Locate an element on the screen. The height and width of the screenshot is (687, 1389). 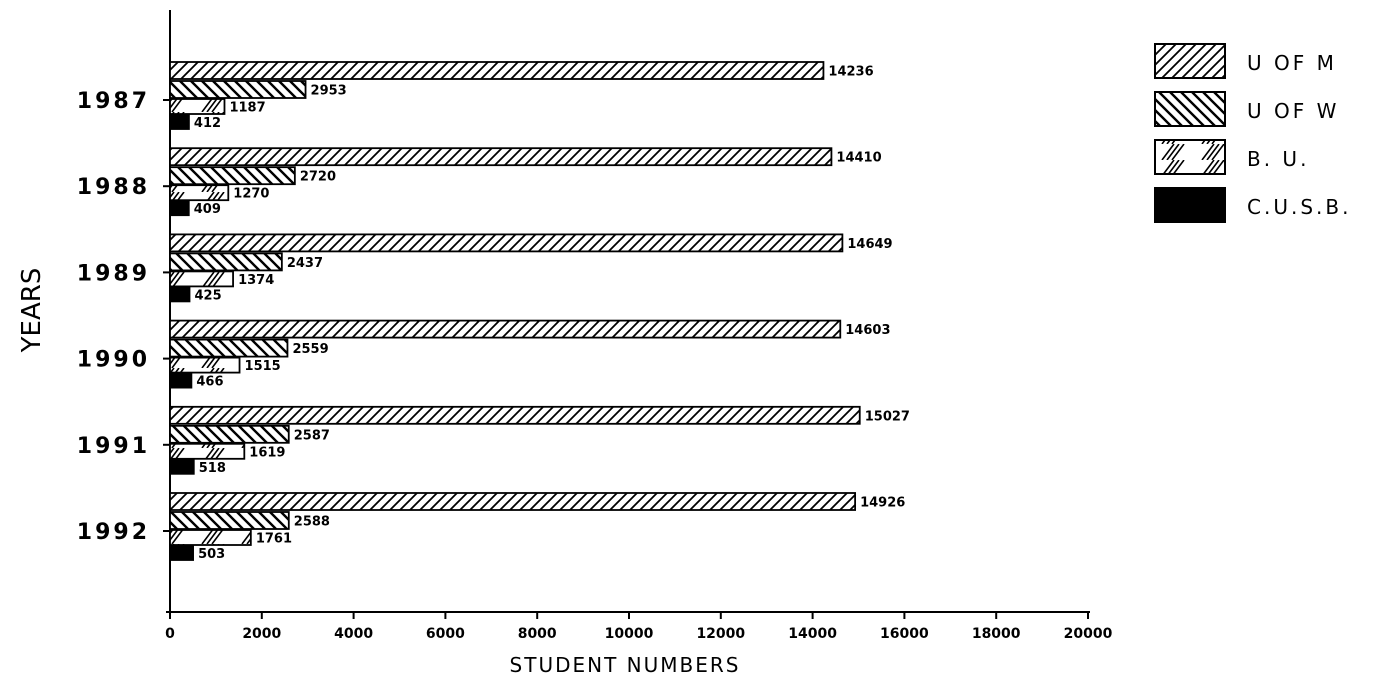
data-label-u-of-w-1990: 2559 is located at coordinates (310, 349).